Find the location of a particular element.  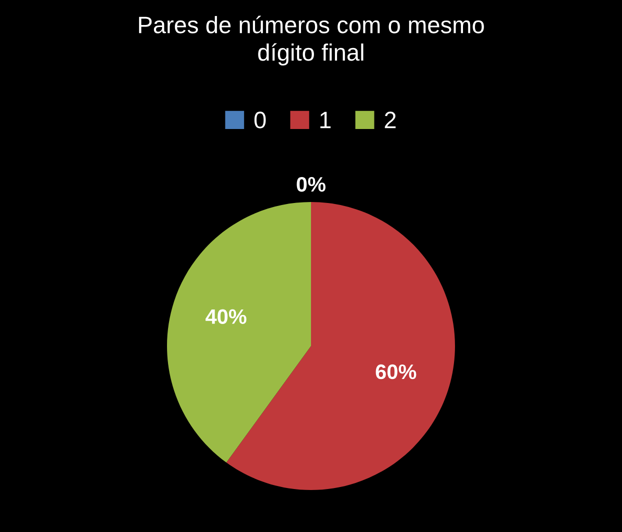

text: 0% is located at coordinates (311, 184).